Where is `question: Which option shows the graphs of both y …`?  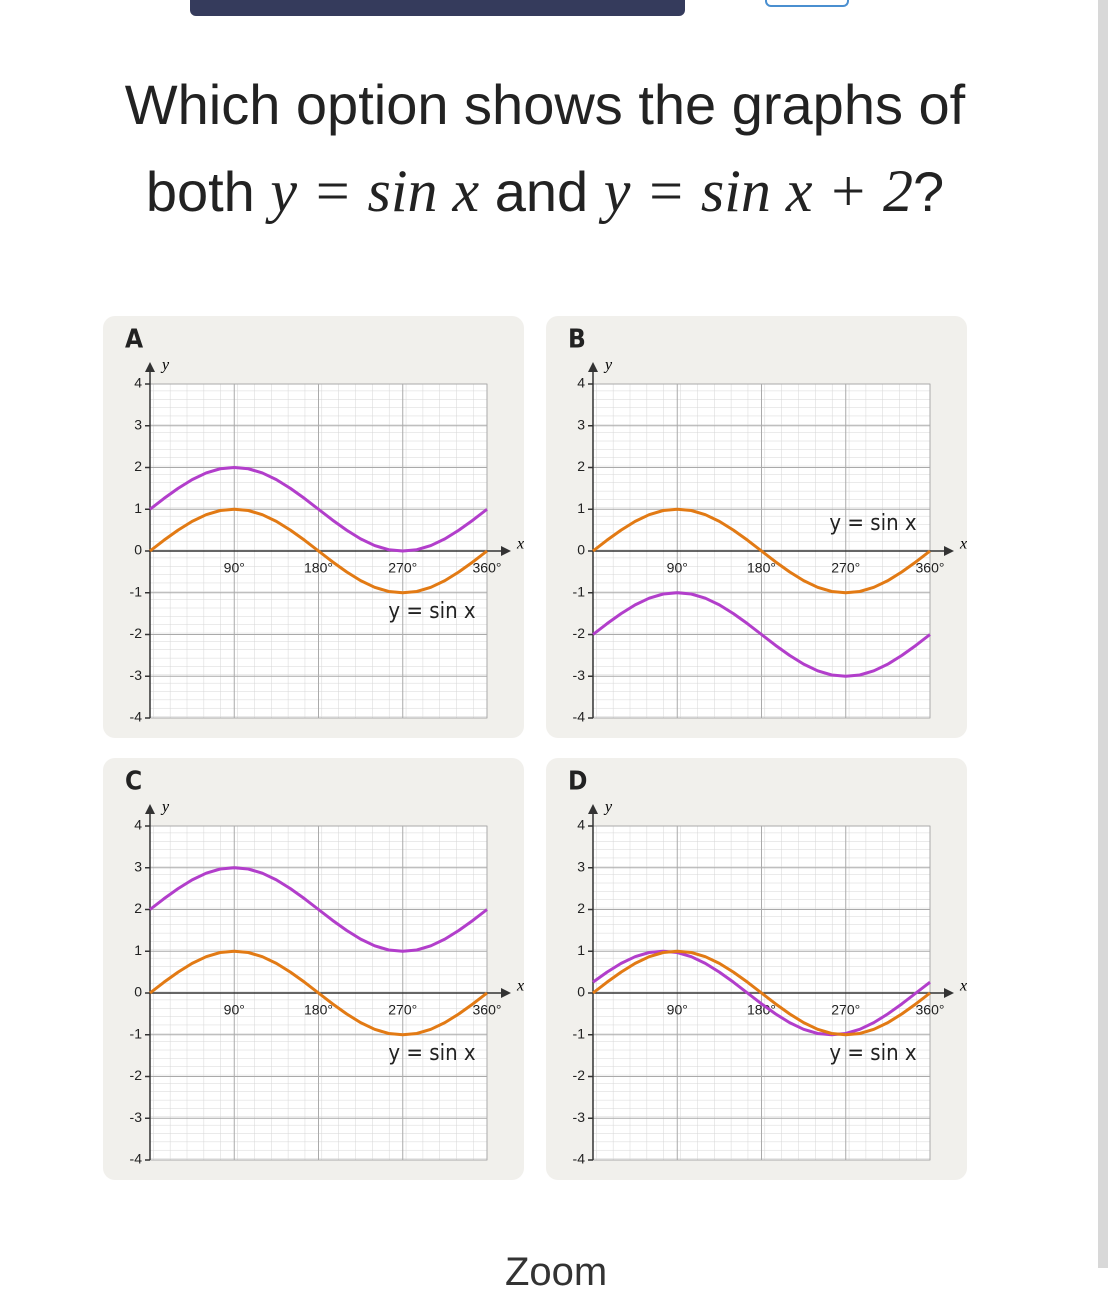
question: Which option shows the graphs of both y … is located at coordinates (545, 148).